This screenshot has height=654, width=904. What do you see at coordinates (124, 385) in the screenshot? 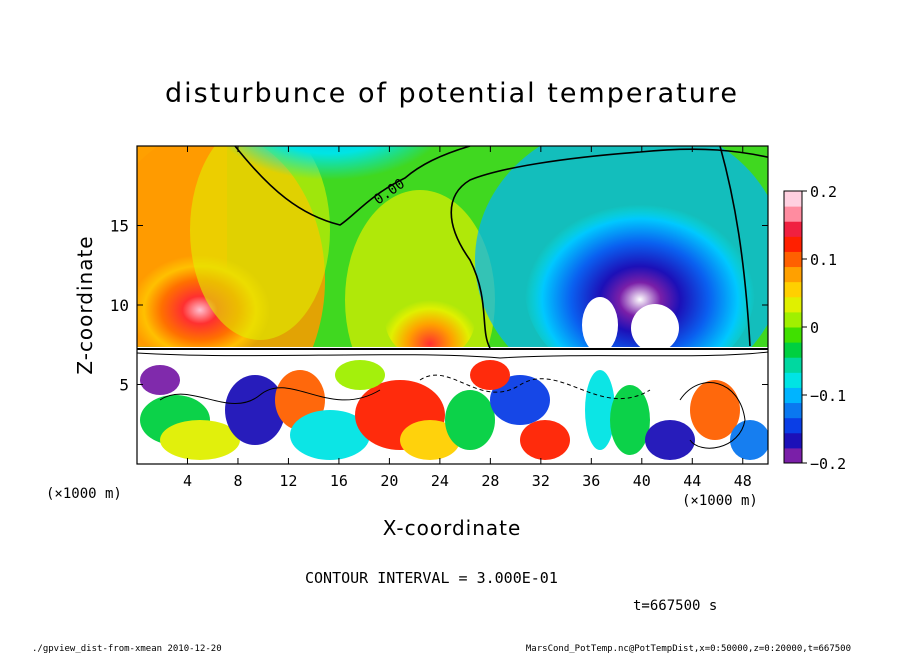
I see `y-tick-label: 5` at bounding box center [124, 385].